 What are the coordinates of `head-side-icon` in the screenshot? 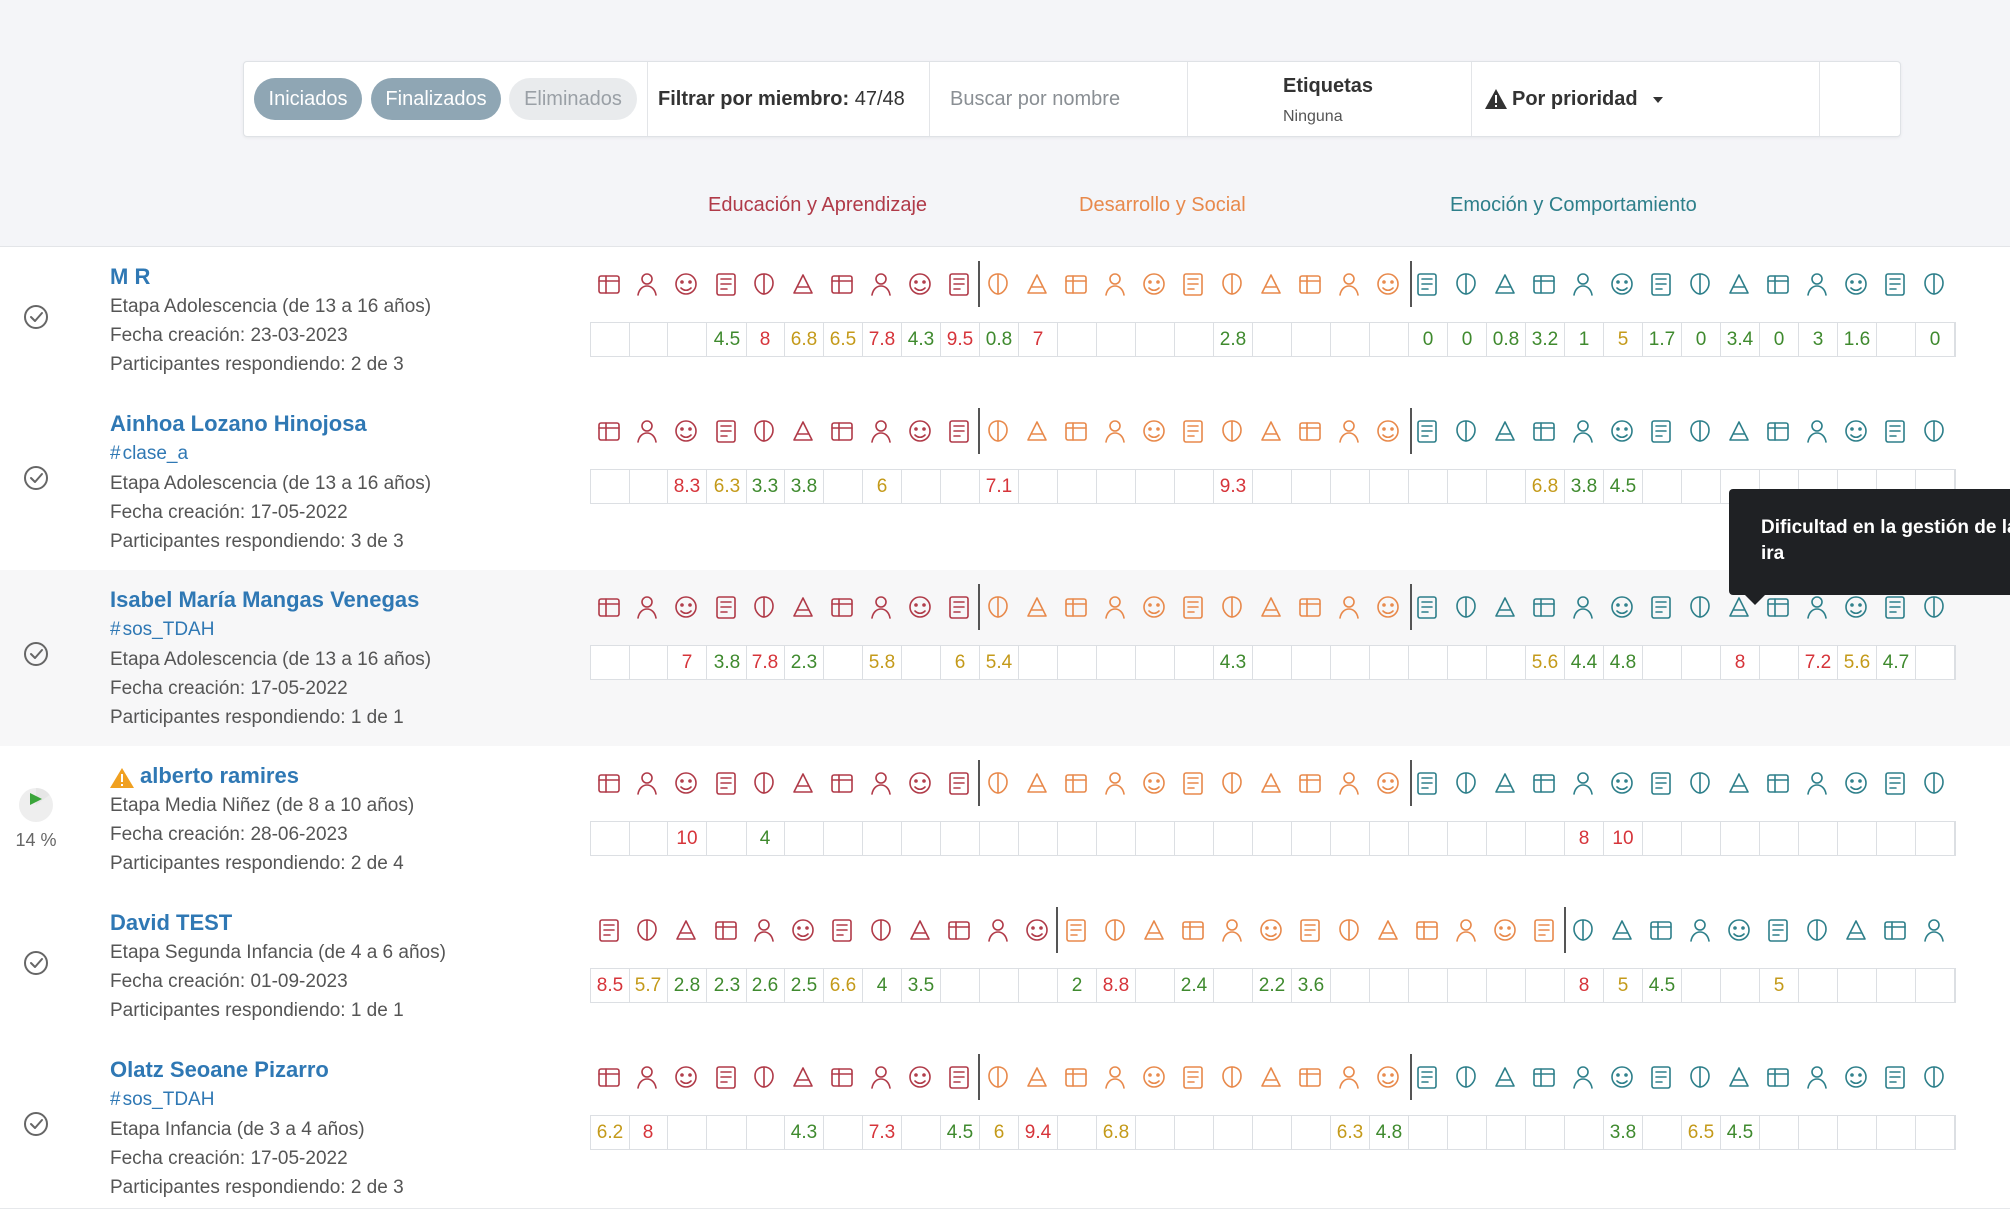 It's located at (1622, 930).